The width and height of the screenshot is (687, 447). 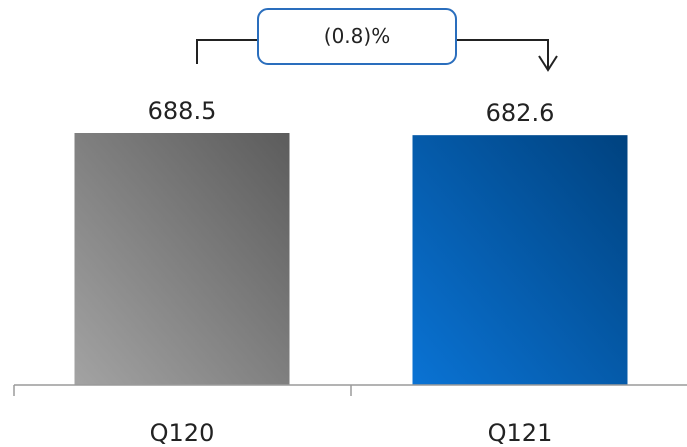 What do you see at coordinates (228, 52) in the screenshot?
I see `change-bracket-left` at bounding box center [228, 52].